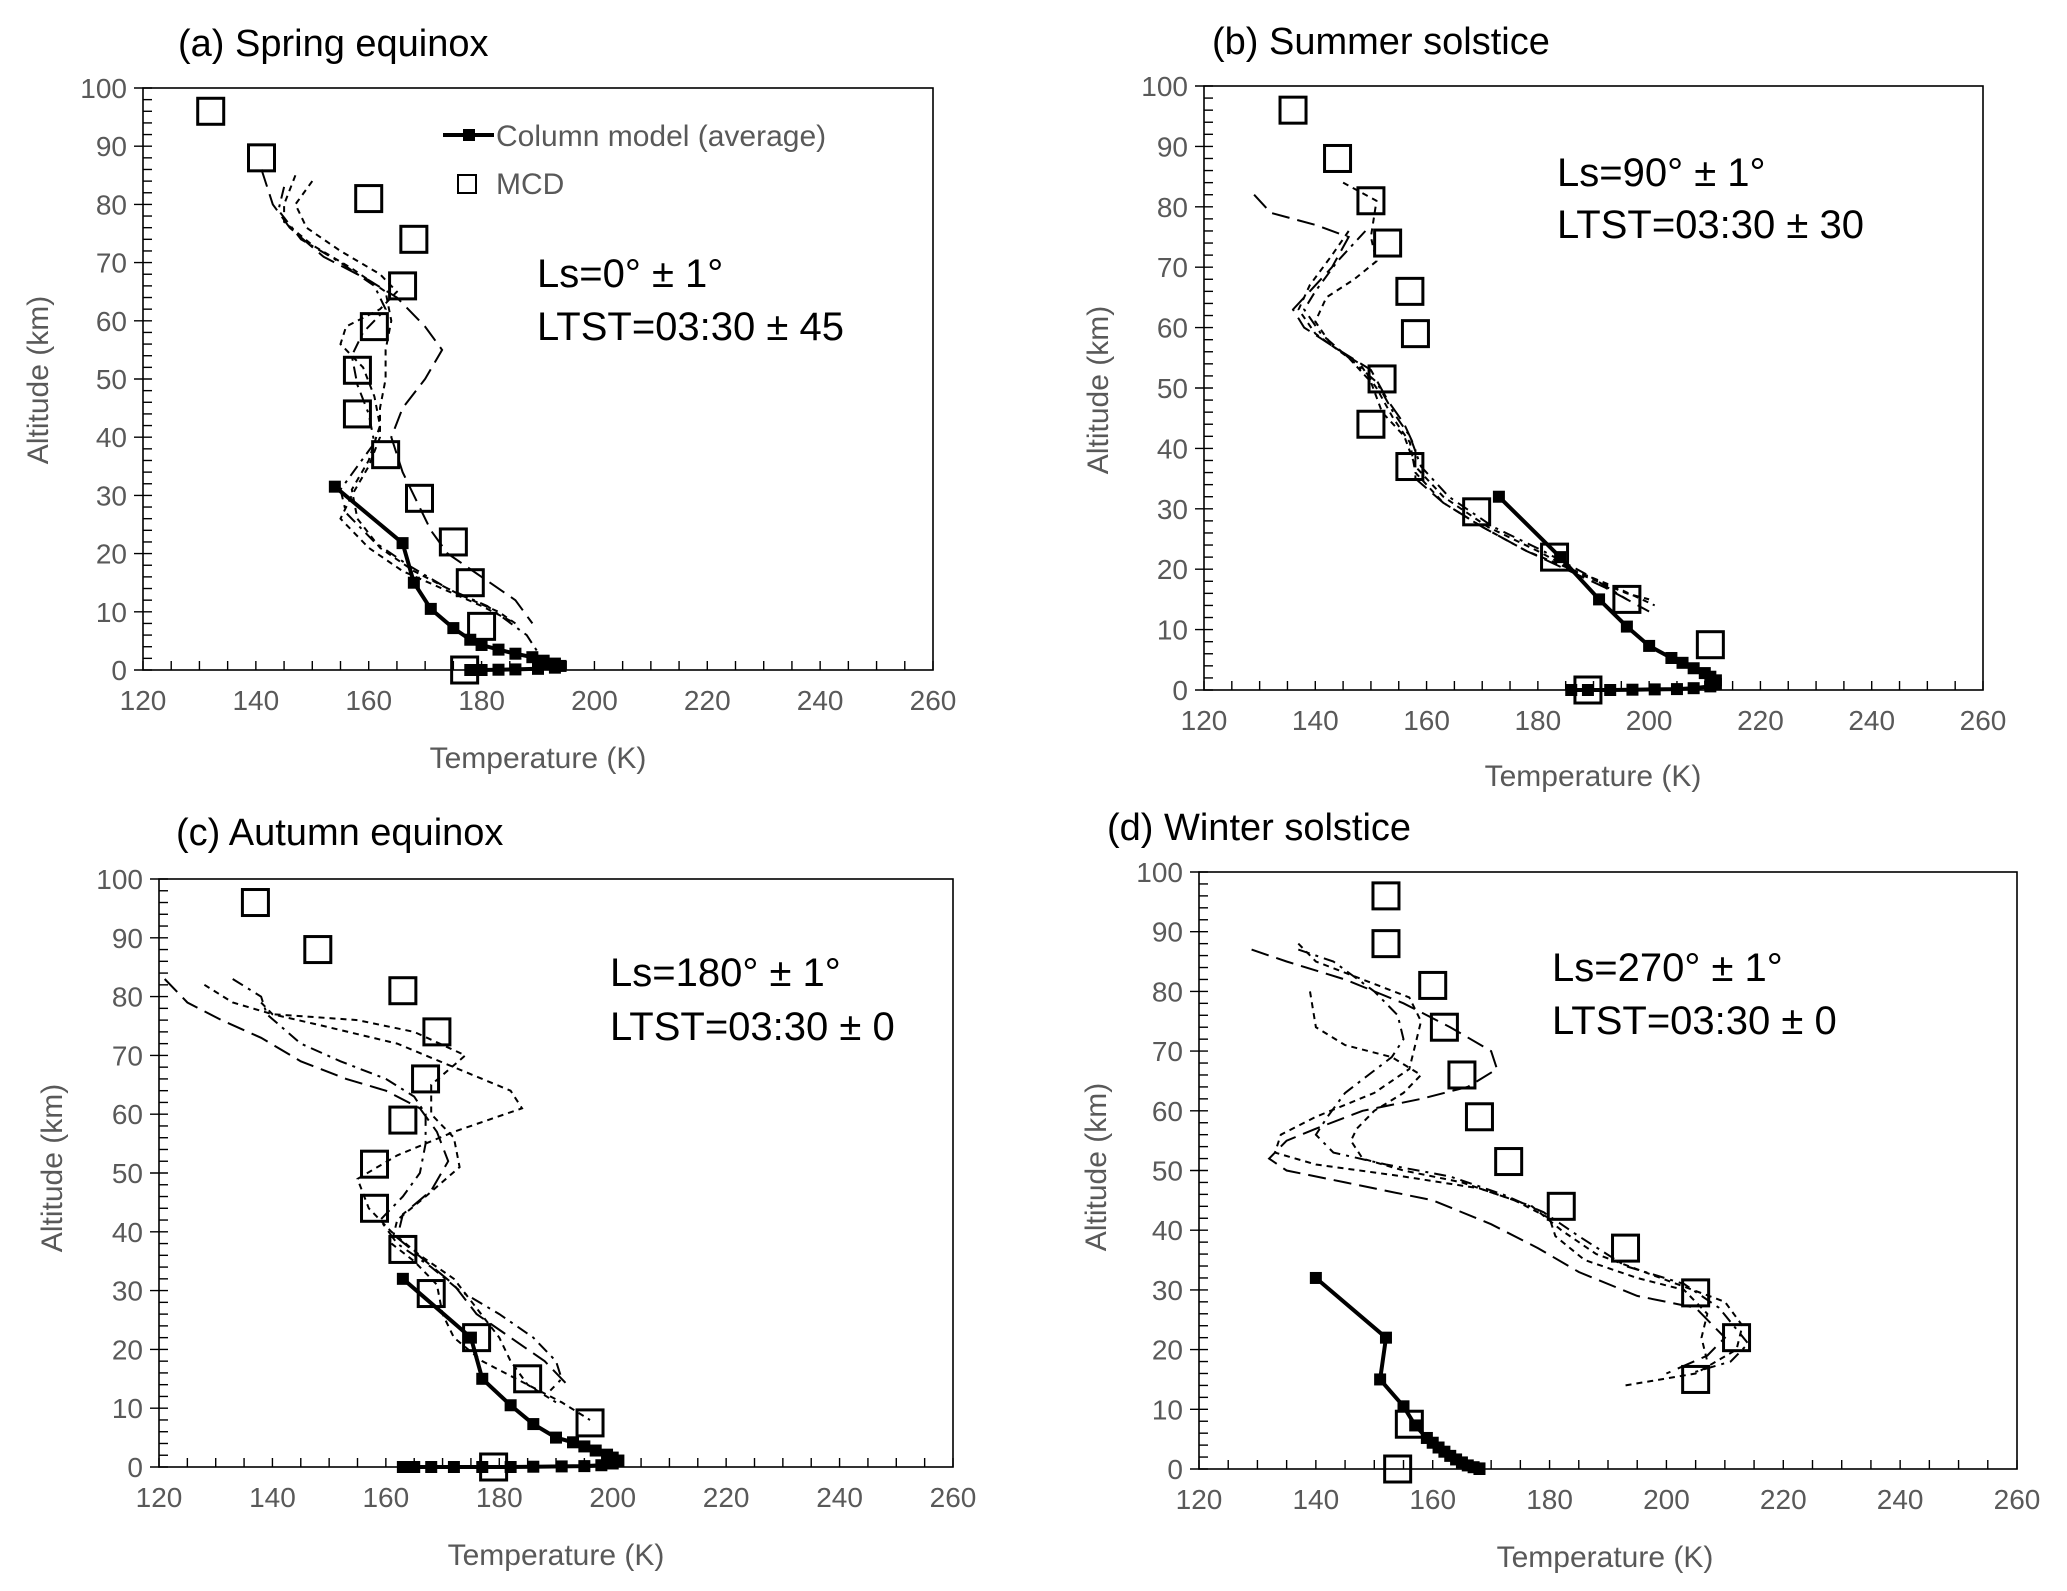  Describe the element at coordinates (1667, 968) in the screenshot. I see `annotation-ls: Ls=270° ± 1°` at that location.